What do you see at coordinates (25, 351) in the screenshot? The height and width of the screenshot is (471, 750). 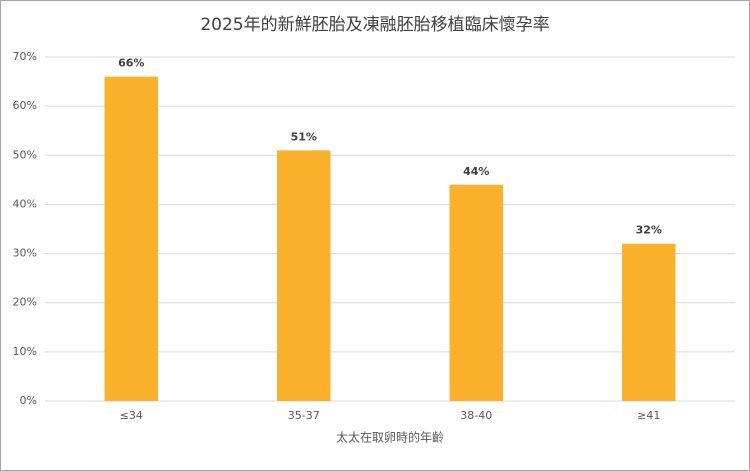 I see `y-tick-label: 10%` at bounding box center [25, 351].